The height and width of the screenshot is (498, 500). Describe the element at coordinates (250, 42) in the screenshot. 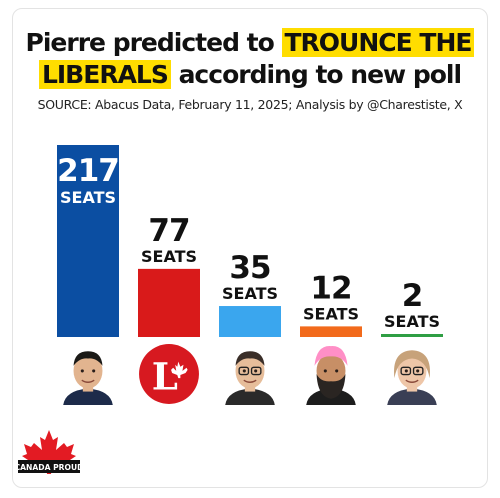

I see `headline-line-1: Pierre predicted to TROUNCE THE` at that location.